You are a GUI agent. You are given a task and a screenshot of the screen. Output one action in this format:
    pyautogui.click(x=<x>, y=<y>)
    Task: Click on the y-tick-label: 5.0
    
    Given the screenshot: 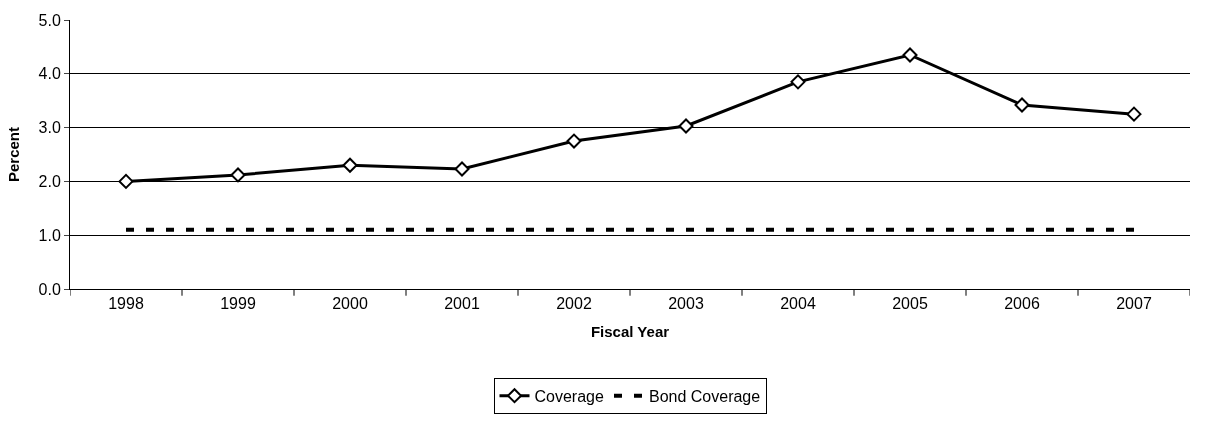 What is the action you would take?
    pyautogui.click(x=49, y=20)
    